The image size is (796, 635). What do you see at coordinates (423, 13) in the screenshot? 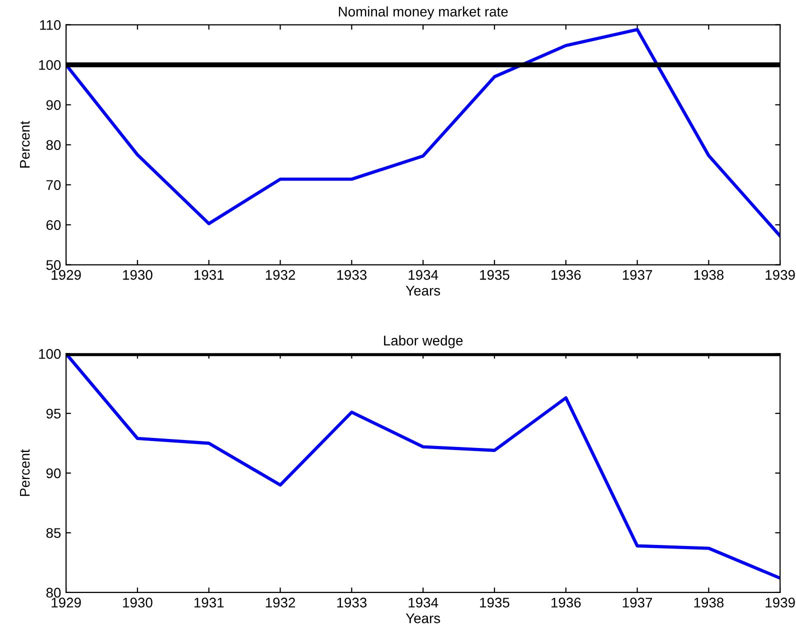
I see `chart-title: Nominal money market rate` at bounding box center [423, 13].